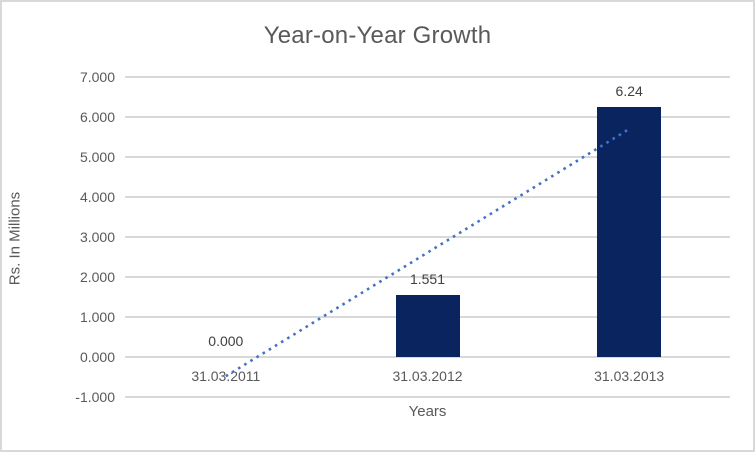  What do you see at coordinates (629, 376) in the screenshot?
I see `x-tick-label: 31.03.2013` at bounding box center [629, 376].